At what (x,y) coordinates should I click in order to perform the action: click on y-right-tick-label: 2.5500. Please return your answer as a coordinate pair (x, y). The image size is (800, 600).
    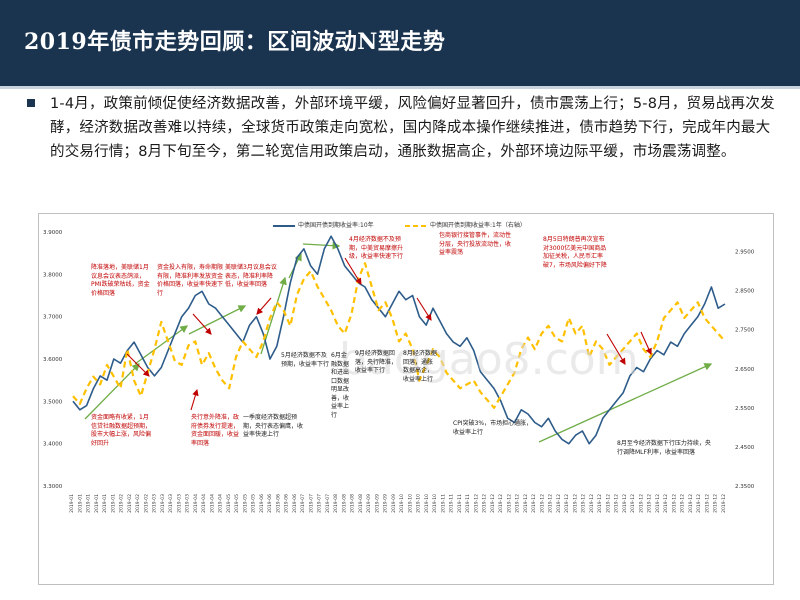
    Looking at the image, I should click on (745, 409).